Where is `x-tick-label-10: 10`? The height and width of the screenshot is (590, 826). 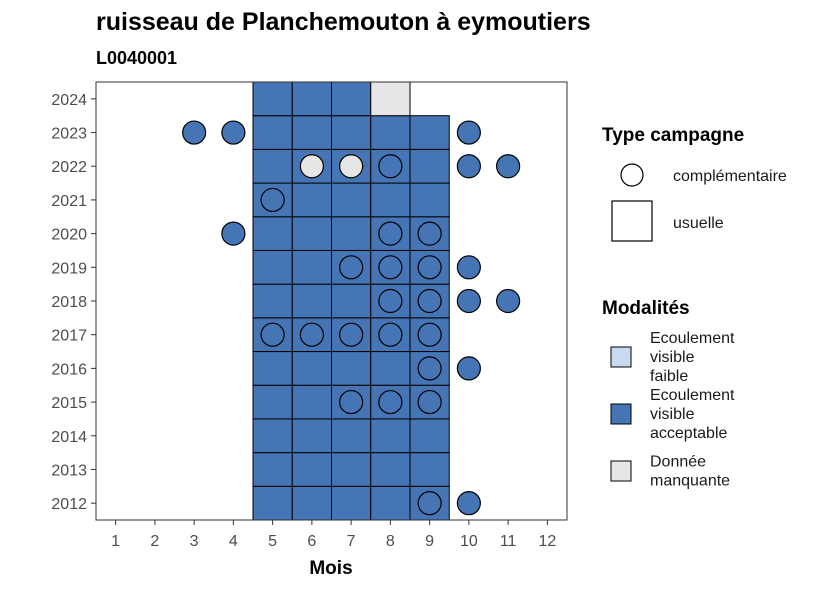
x-tick-label-10: 10 is located at coordinates (469, 541).